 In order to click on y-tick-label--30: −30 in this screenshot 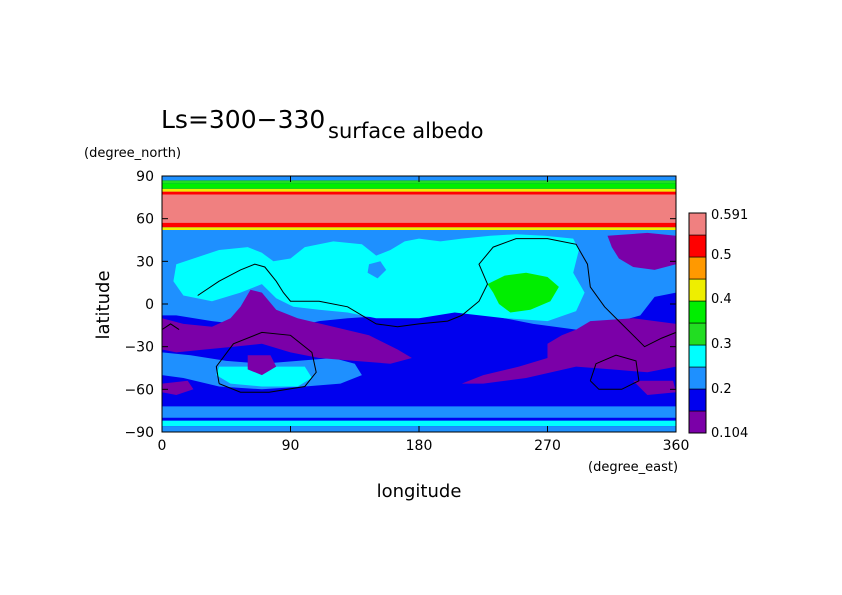, I will do `click(139, 348)`.